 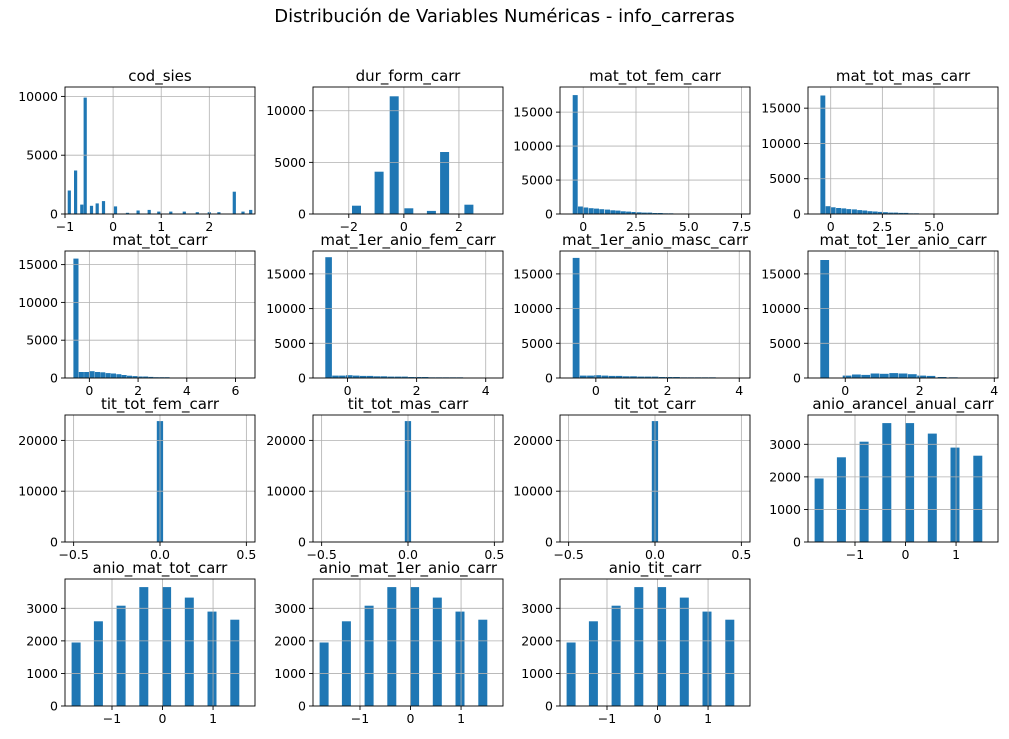 What do you see at coordinates (409, 76) in the screenshot?
I see `subplot-title: dur_form_carr` at bounding box center [409, 76].